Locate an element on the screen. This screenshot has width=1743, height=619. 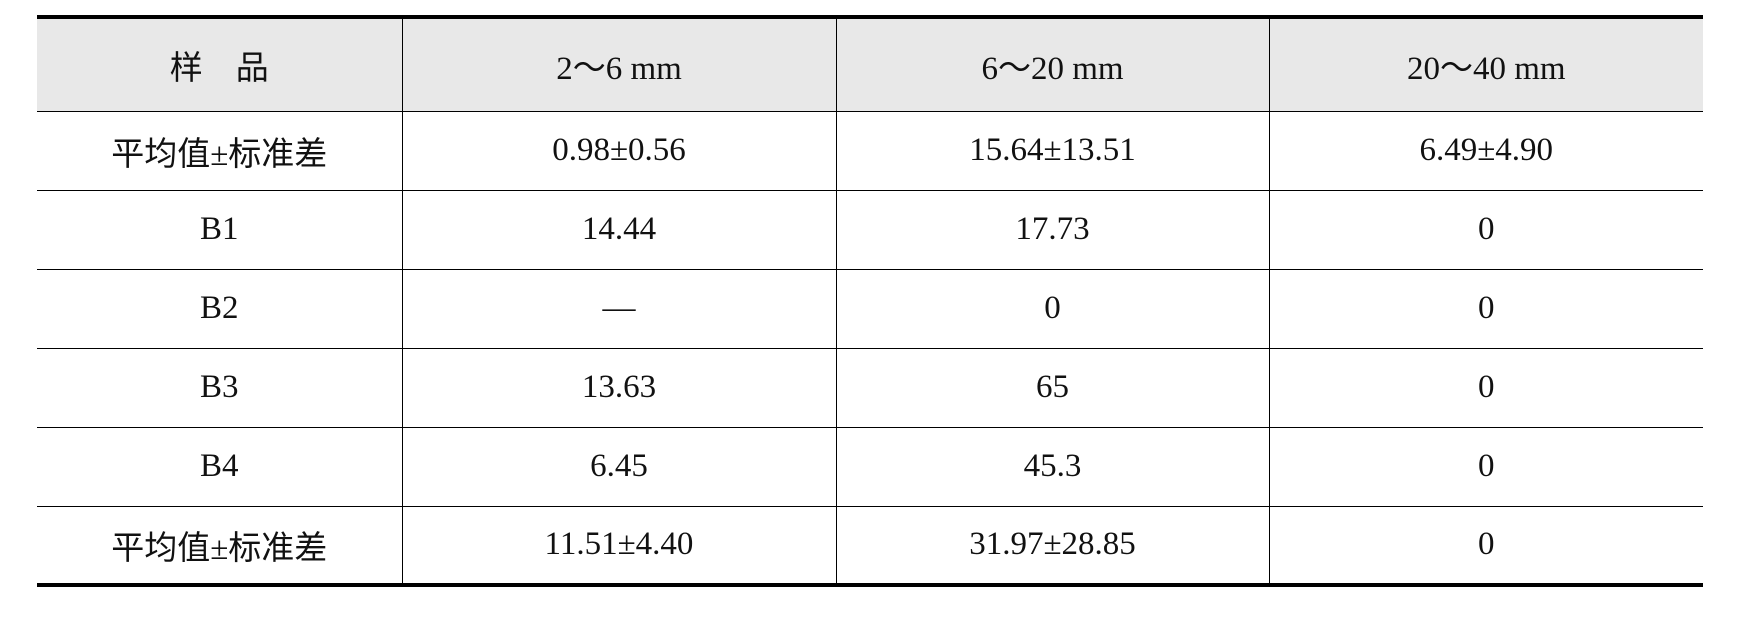
table-header: 样 品 2～6 mm 6～20 mm 20～40 mm is located at coordinates (870, 63).